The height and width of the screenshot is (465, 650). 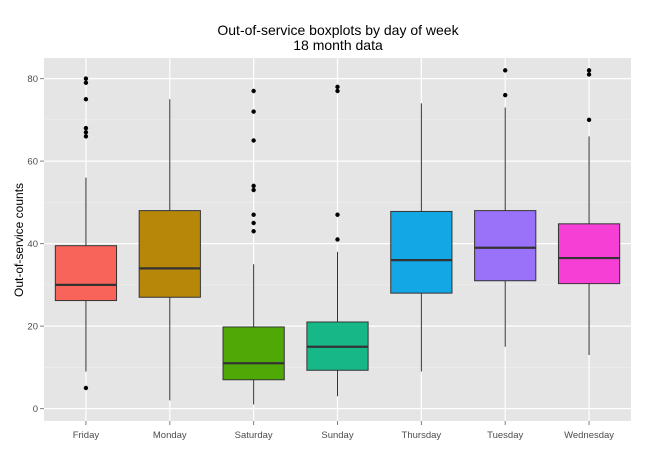 What do you see at coordinates (86, 435) in the screenshot?
I see `x-tick-label: Friday` at bounding box center [86, 435].